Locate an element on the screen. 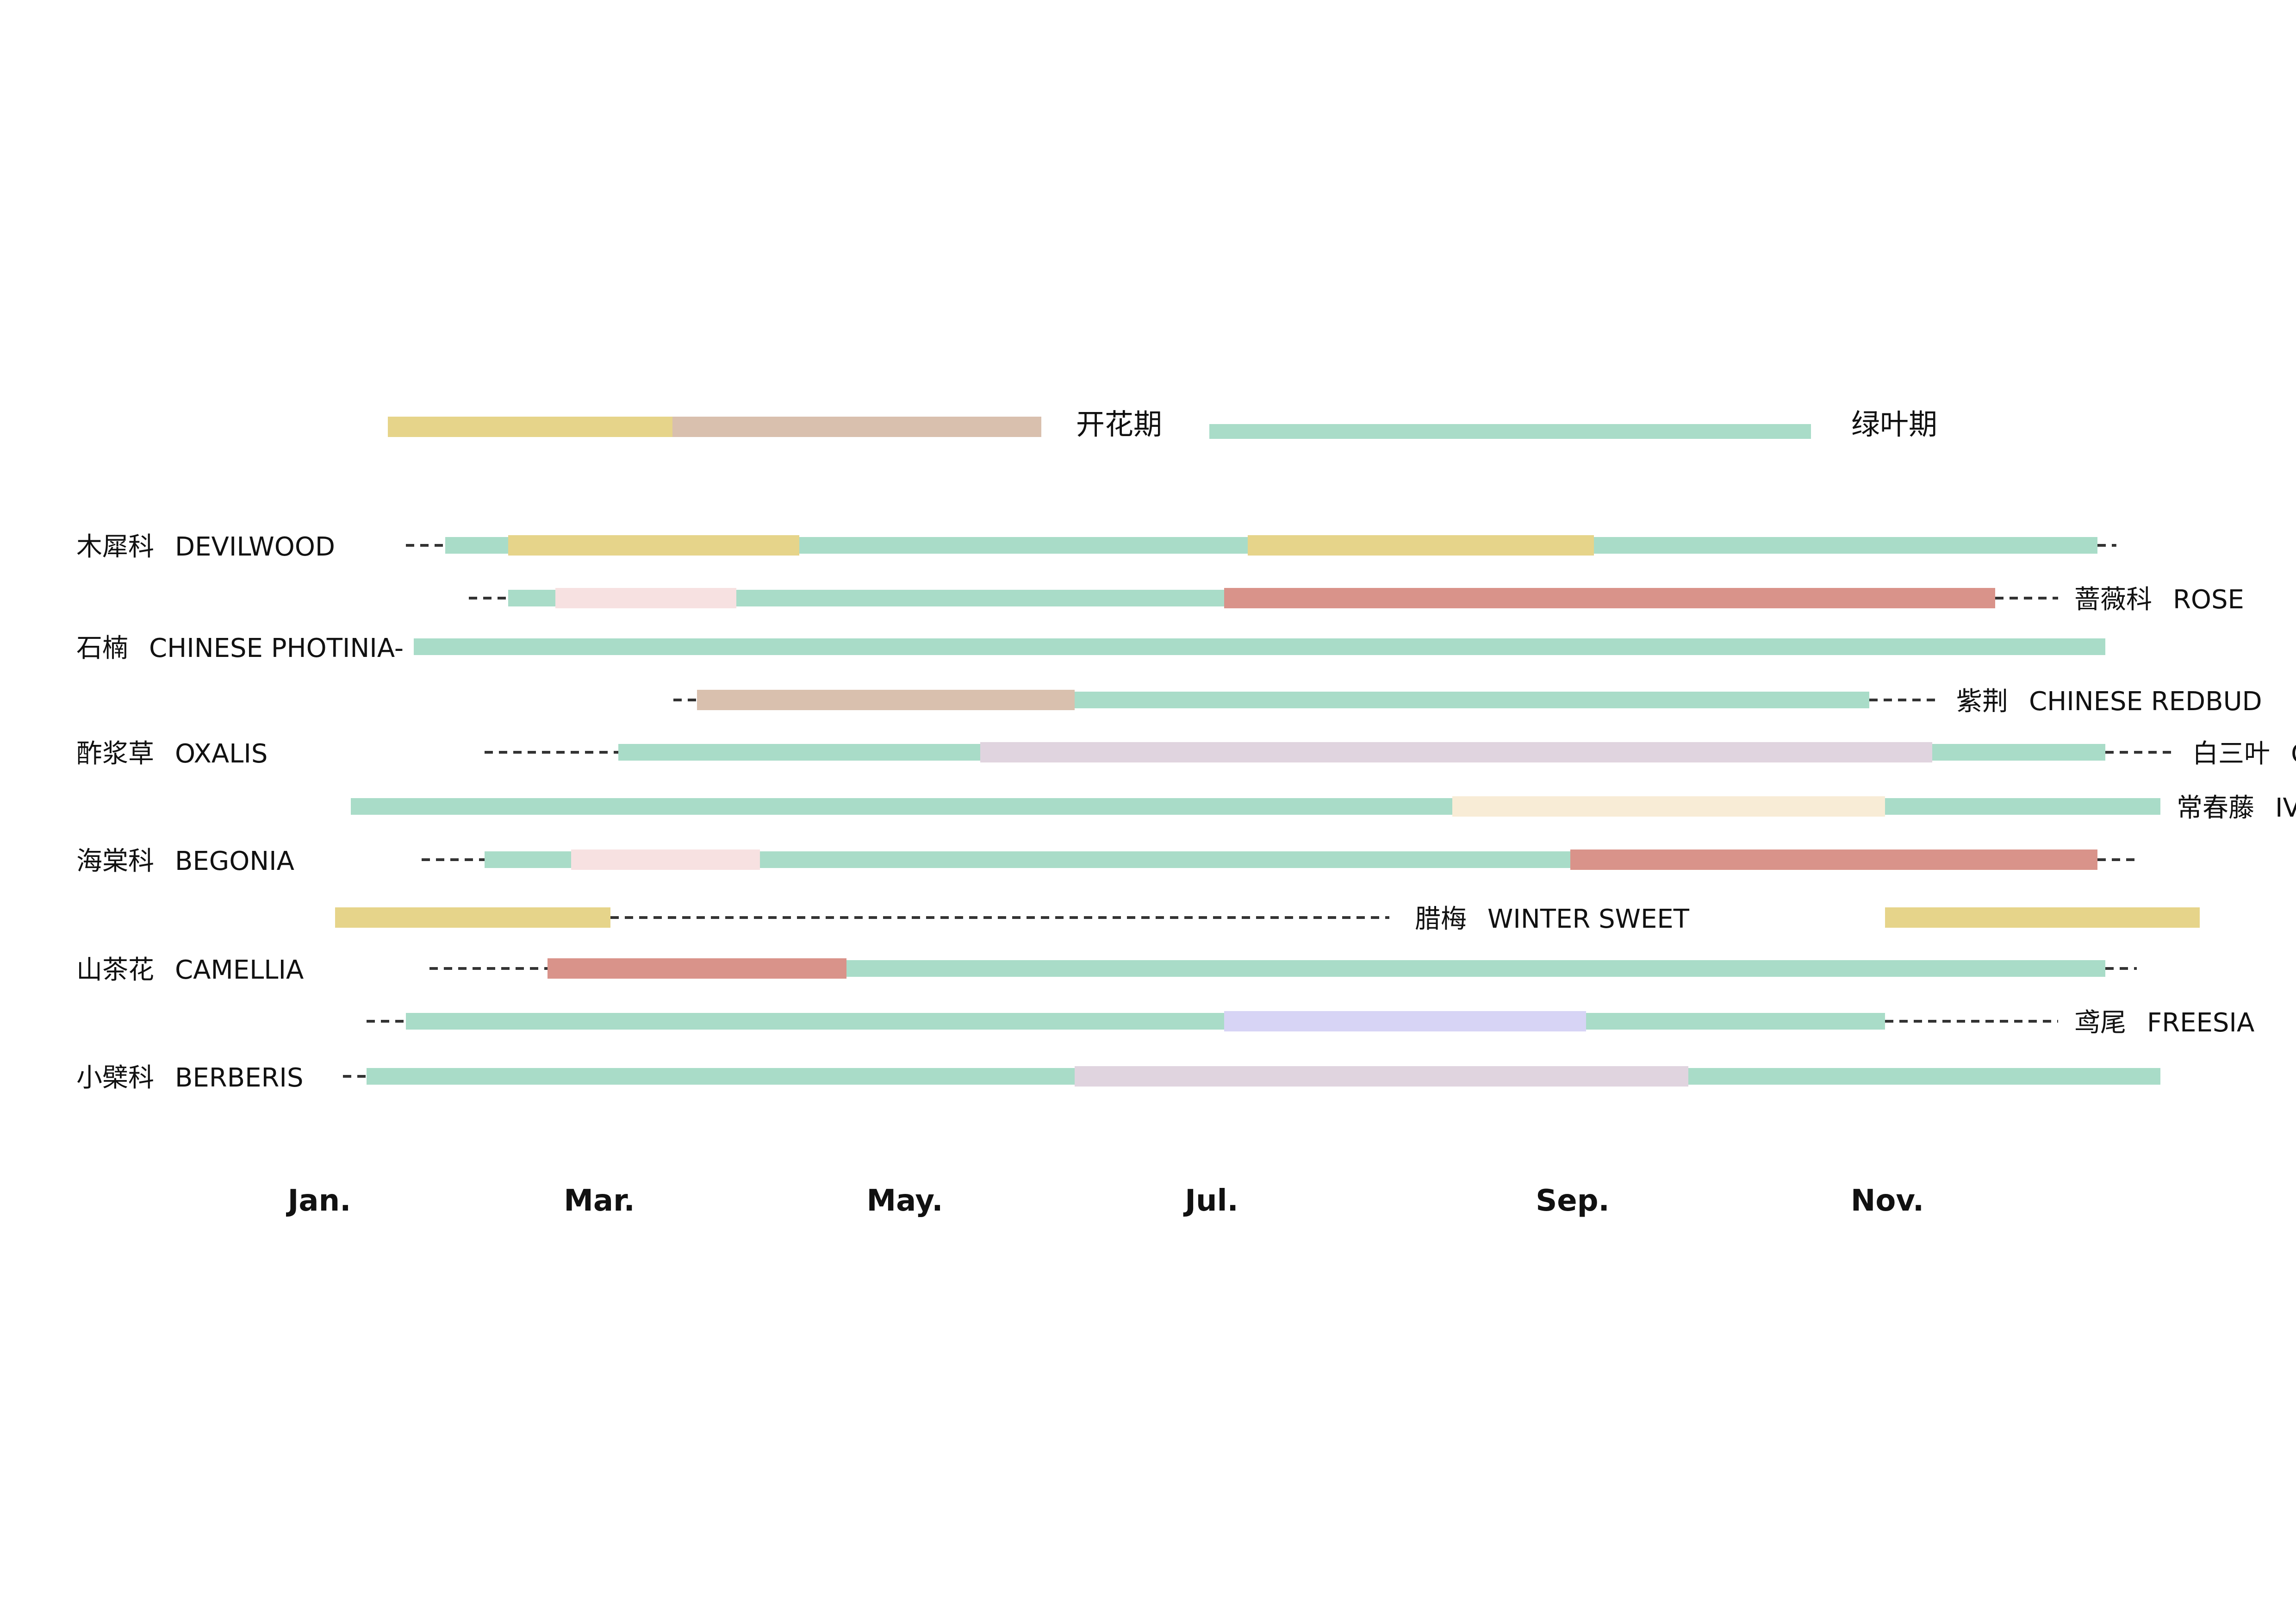  plant-name-cn: 常春藤 is located at coordinates (2215, 808).